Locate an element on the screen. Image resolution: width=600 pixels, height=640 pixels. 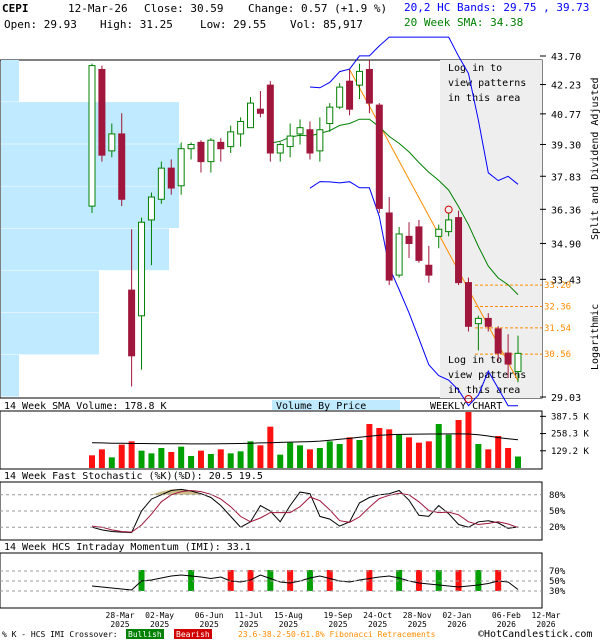
reversal-marker is located at coordinates (448, 209).